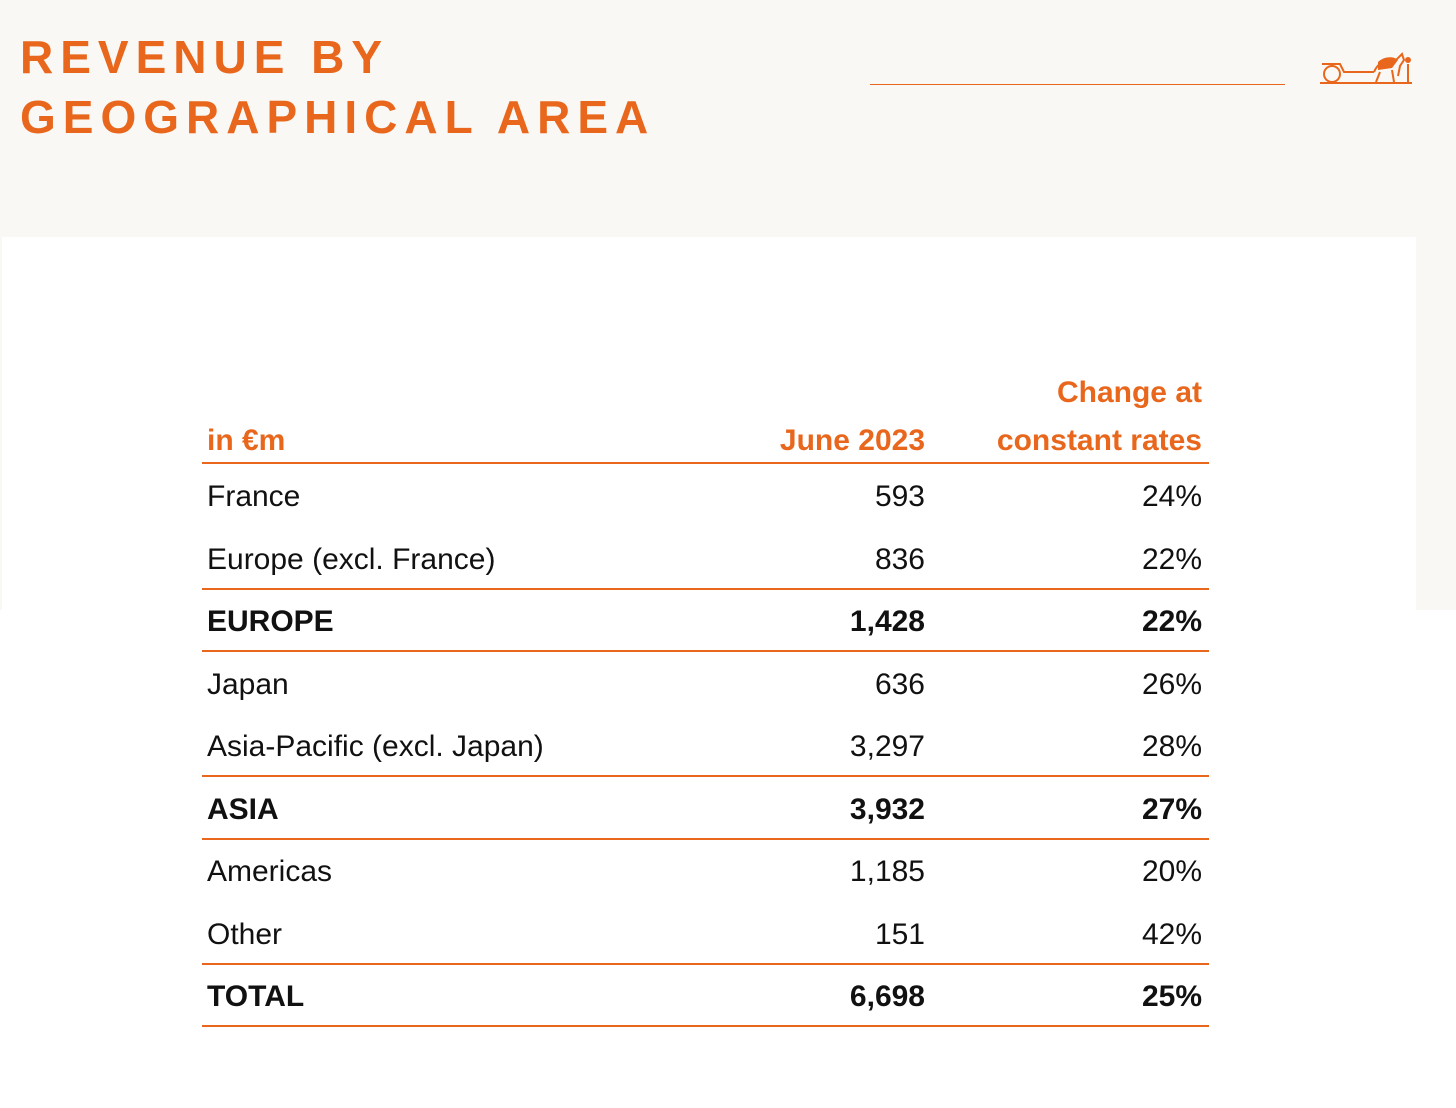 This screenshot has height=1108, width=1456. I want to click on table-value: 20%, so click(1171, 871).